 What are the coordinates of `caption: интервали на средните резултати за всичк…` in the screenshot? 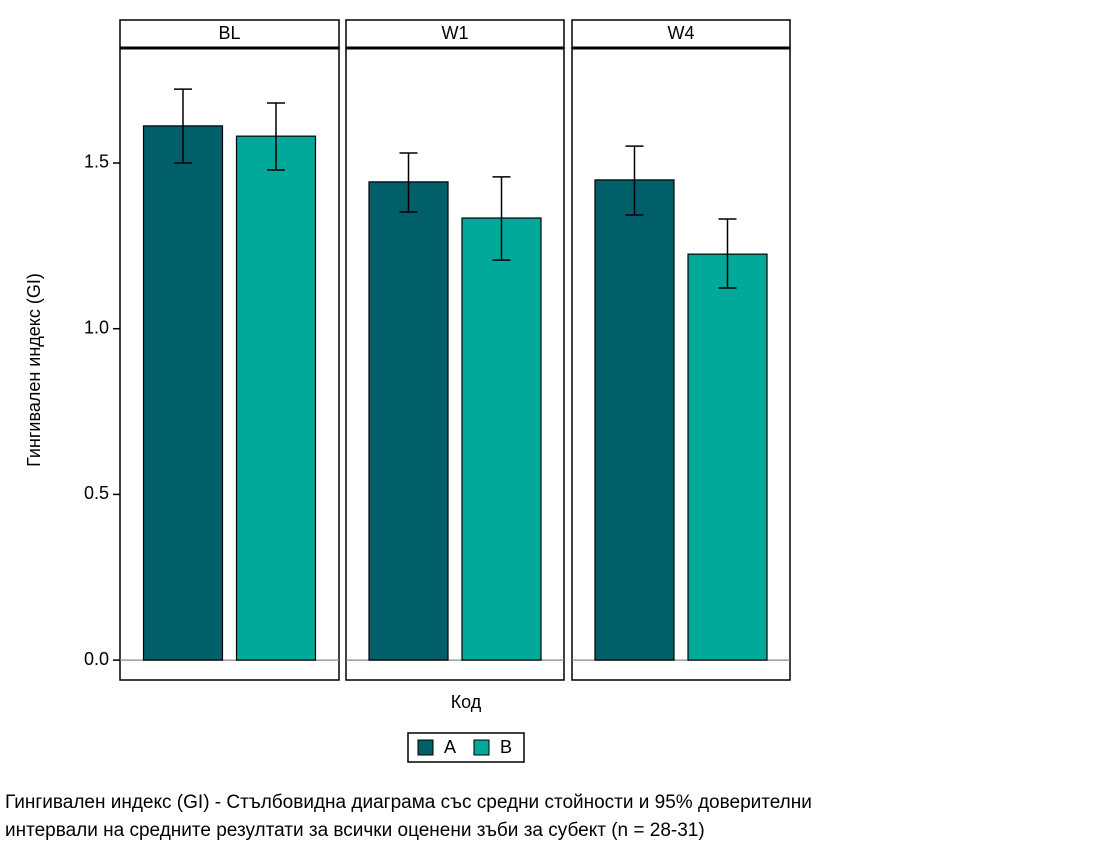 It's located at (355, 830).